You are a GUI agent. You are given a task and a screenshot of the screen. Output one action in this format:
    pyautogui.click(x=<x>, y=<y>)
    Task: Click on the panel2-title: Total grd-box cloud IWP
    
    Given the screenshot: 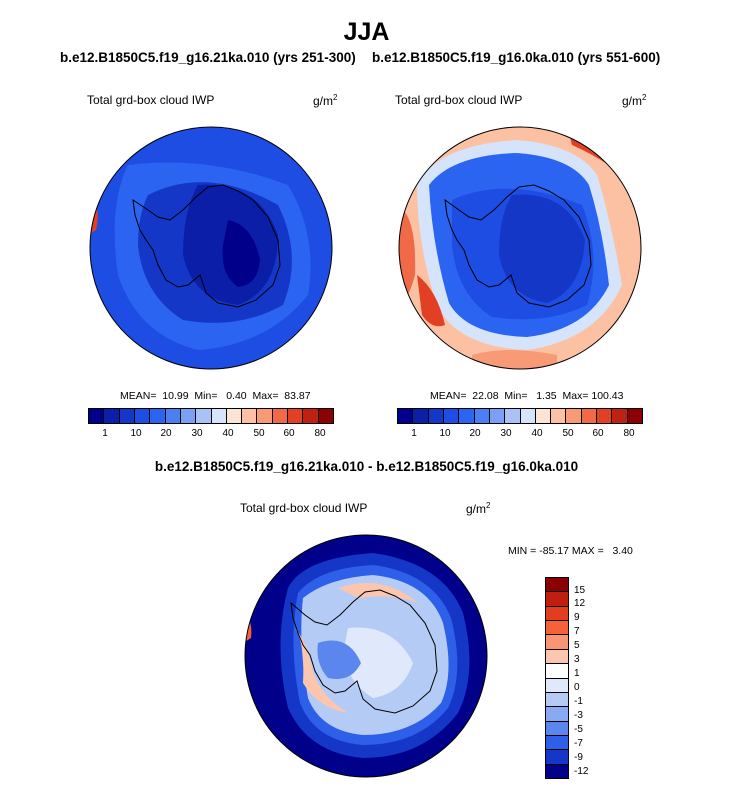 What is the action you would take?
    pyautogui.click(x=459, y=100)
    